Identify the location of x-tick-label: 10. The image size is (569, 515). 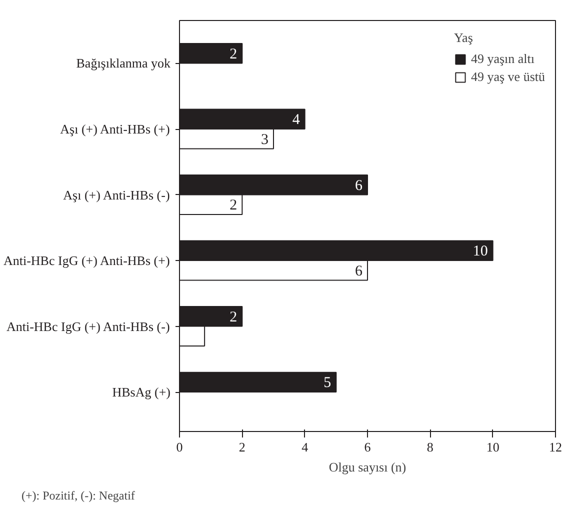
(493, 447).